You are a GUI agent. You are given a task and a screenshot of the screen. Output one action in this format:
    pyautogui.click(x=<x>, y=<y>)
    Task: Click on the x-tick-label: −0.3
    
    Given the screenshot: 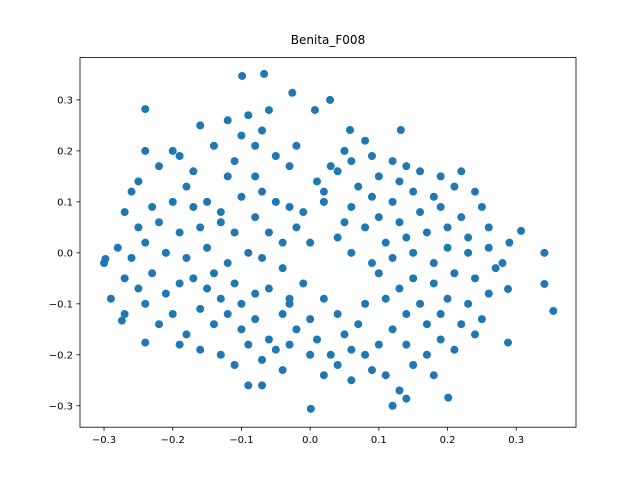 What is the action you would take?
    pyautogui.click(x=104, y=440)
    